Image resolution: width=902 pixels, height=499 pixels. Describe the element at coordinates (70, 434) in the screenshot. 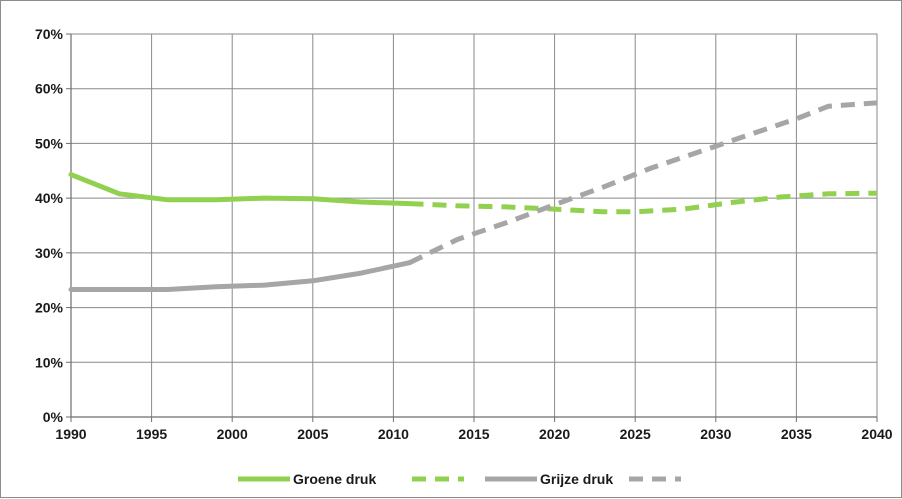

I see `x-tick-label: 1990` at that location.